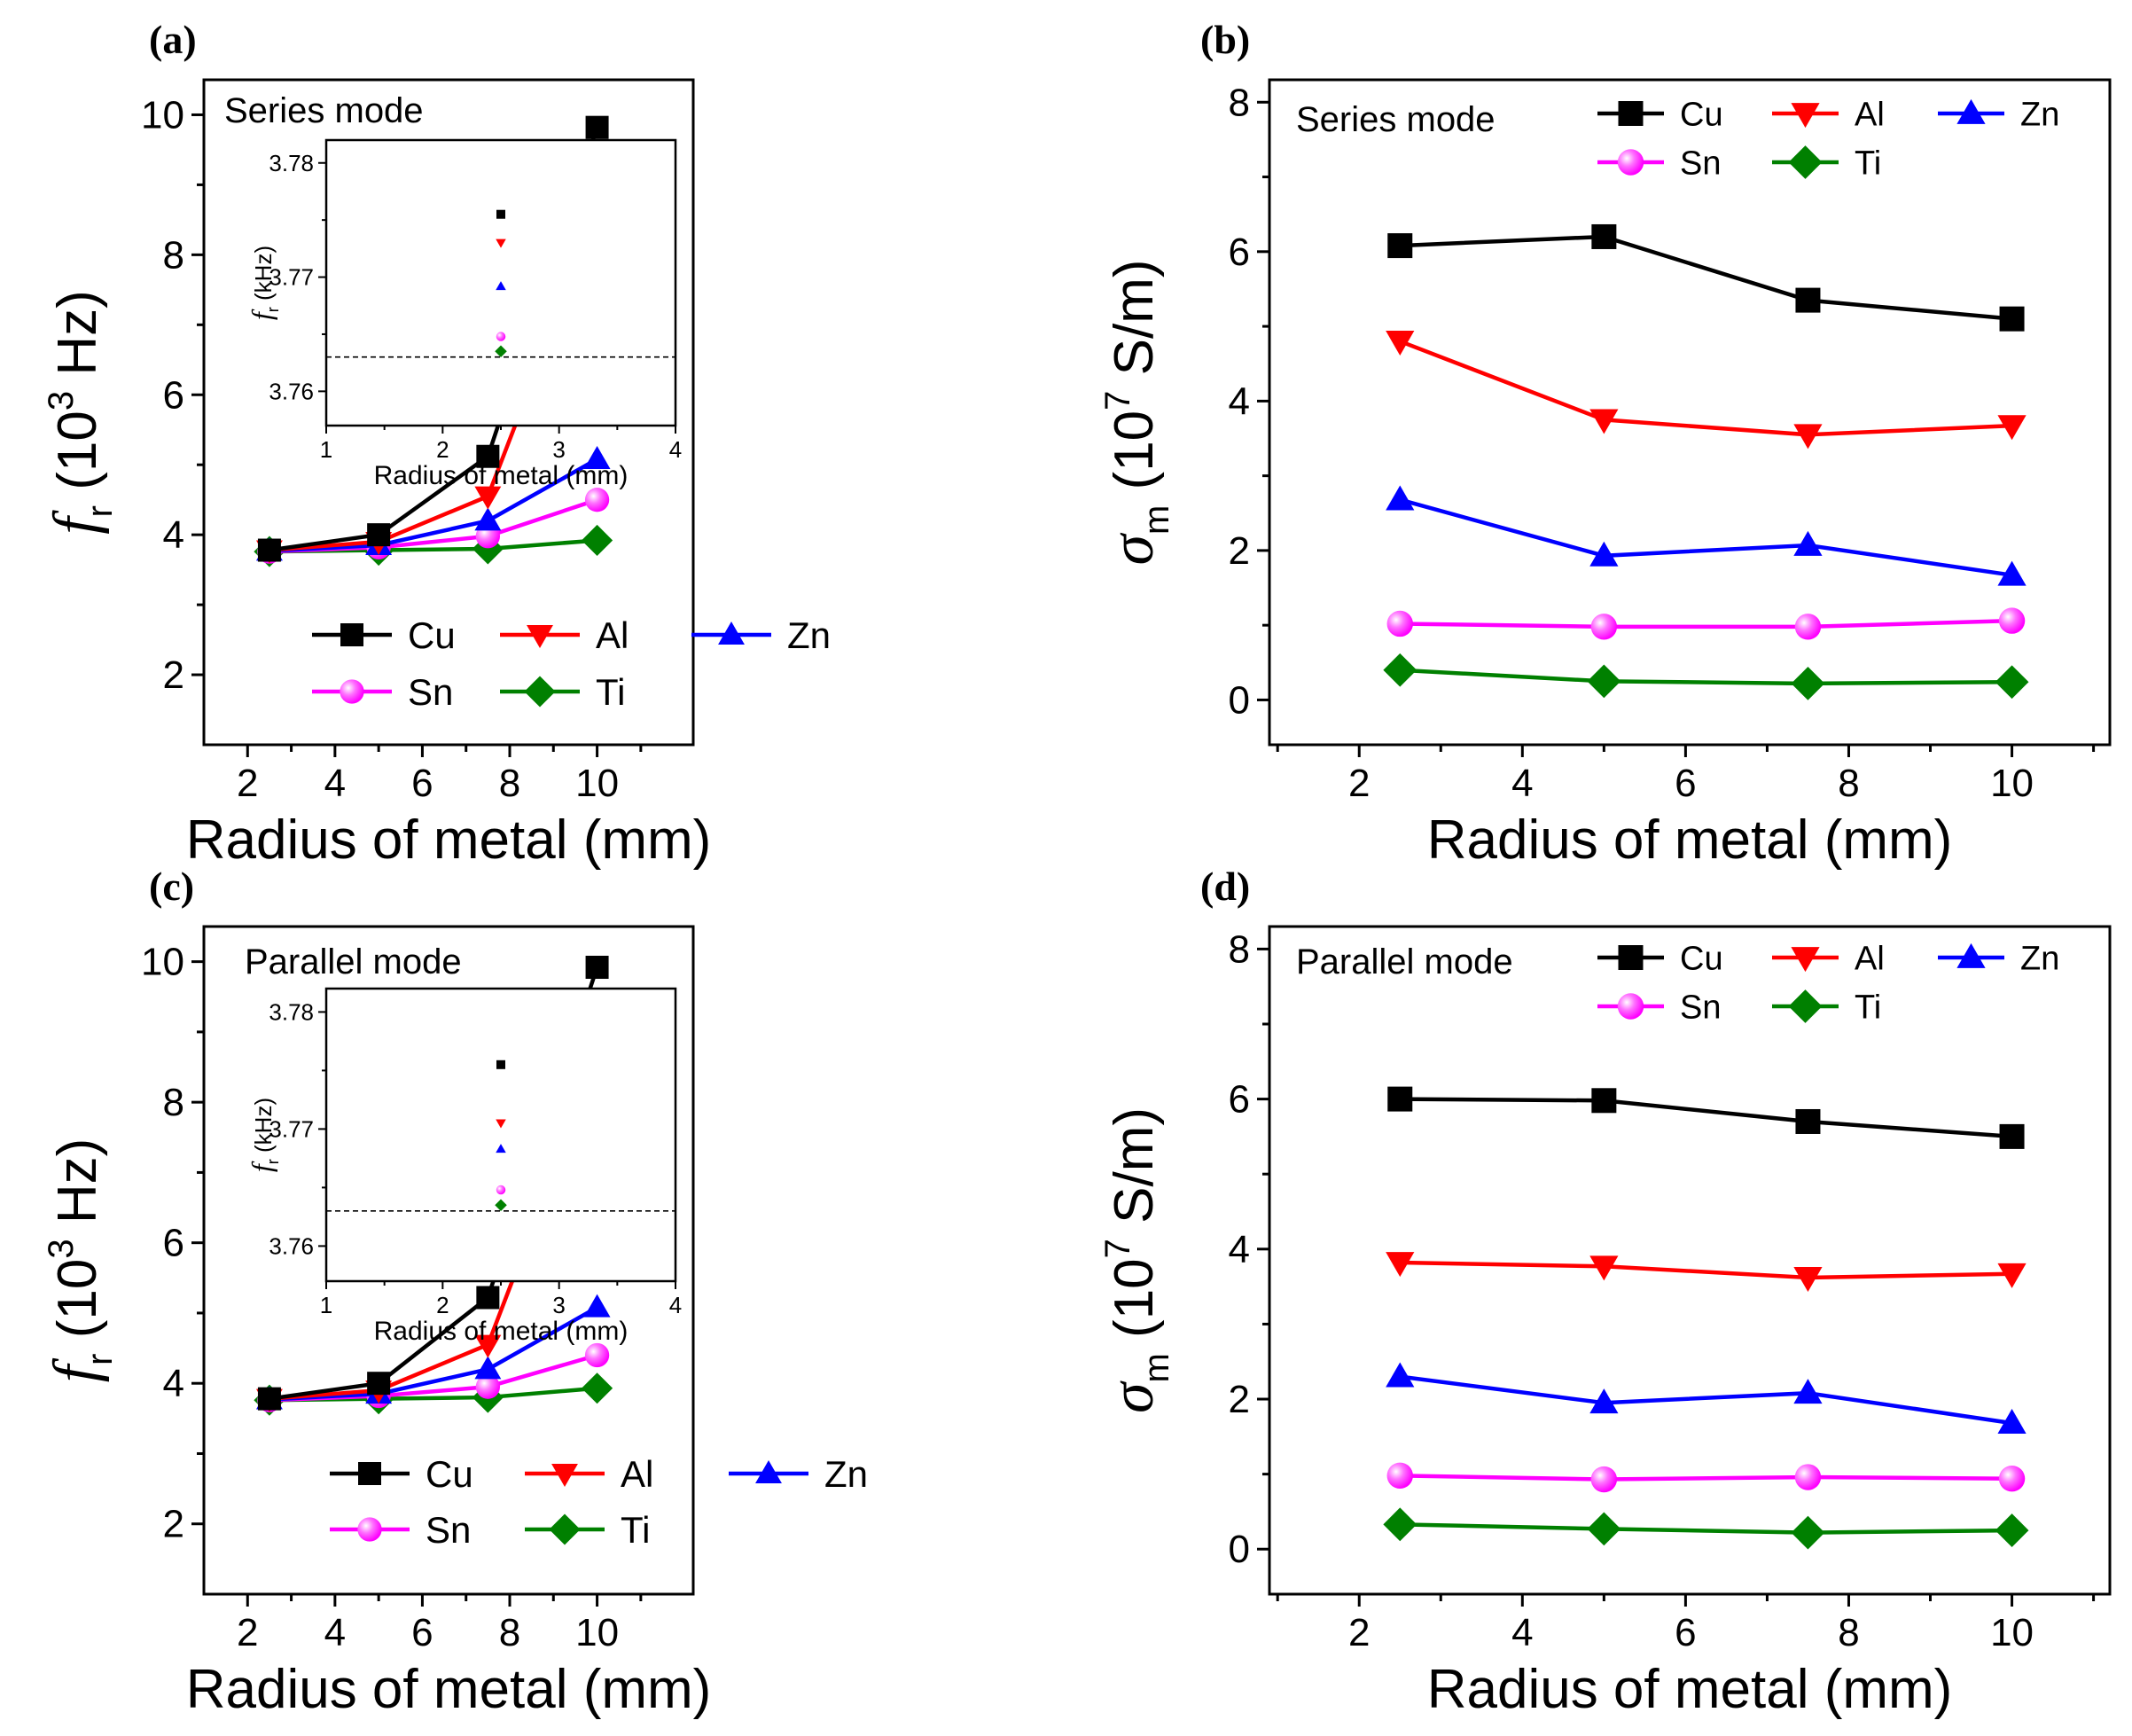 The image size is (2132, 1736). What do you see at coordinates (1828, 959) in the screenshot?
I see `legend-item-al: Al` at bounding box center [1828, 959].